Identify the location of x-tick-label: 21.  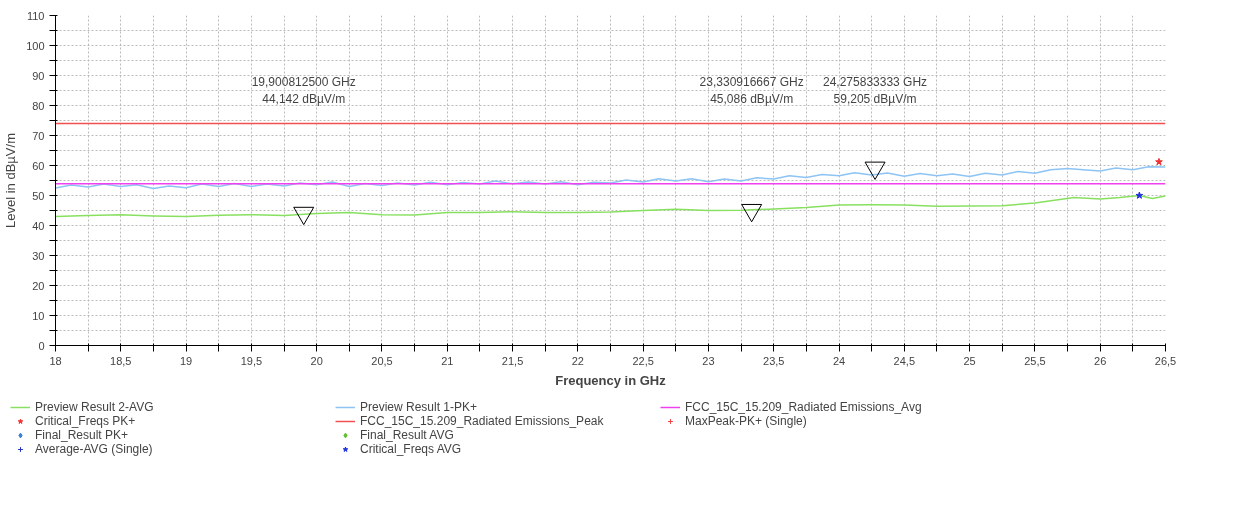
(447, 360).